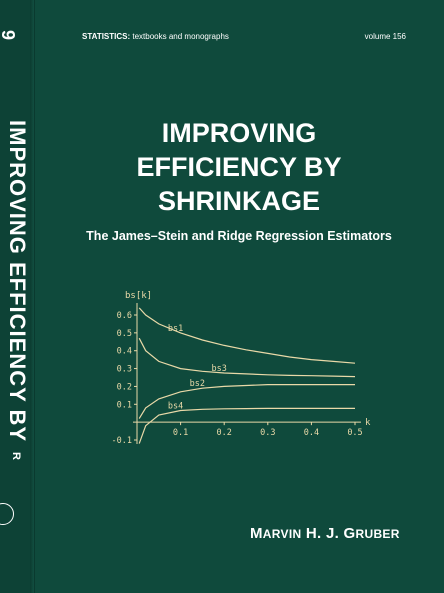  What do you see at coordinates (17, 281) in the screenshot?
I see `spine-title: IMPROVING EFFICIENCY BY` at bounding box center [17, 281].